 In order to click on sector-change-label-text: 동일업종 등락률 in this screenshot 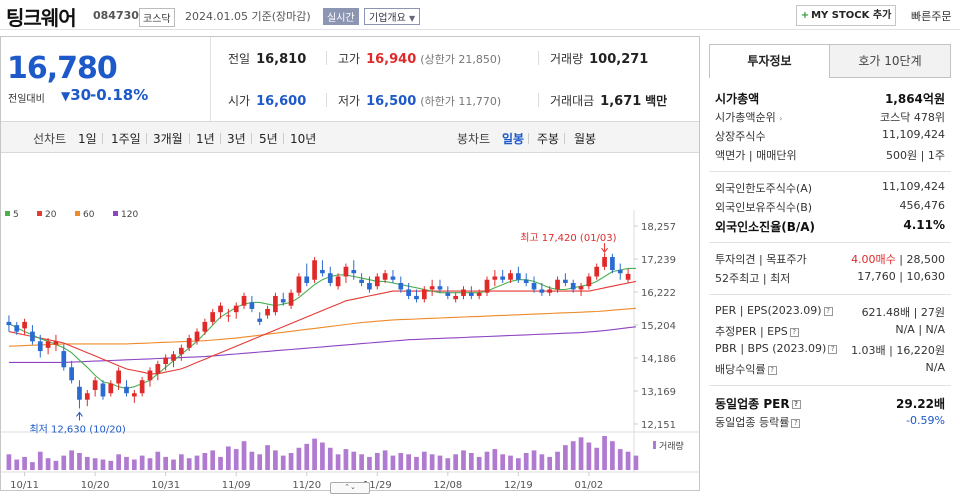, I will do `click(752, 422)`.